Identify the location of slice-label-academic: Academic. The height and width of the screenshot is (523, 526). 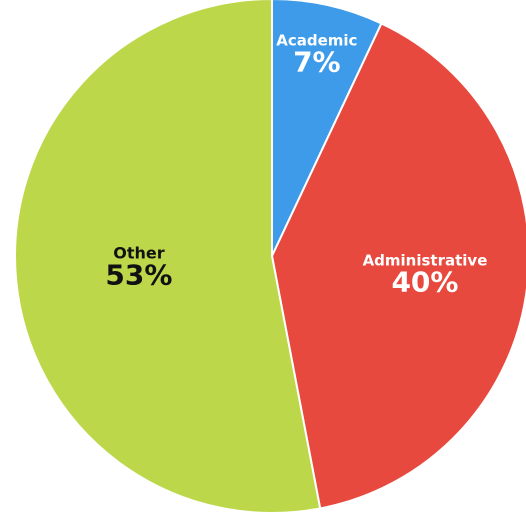
(316, 40).